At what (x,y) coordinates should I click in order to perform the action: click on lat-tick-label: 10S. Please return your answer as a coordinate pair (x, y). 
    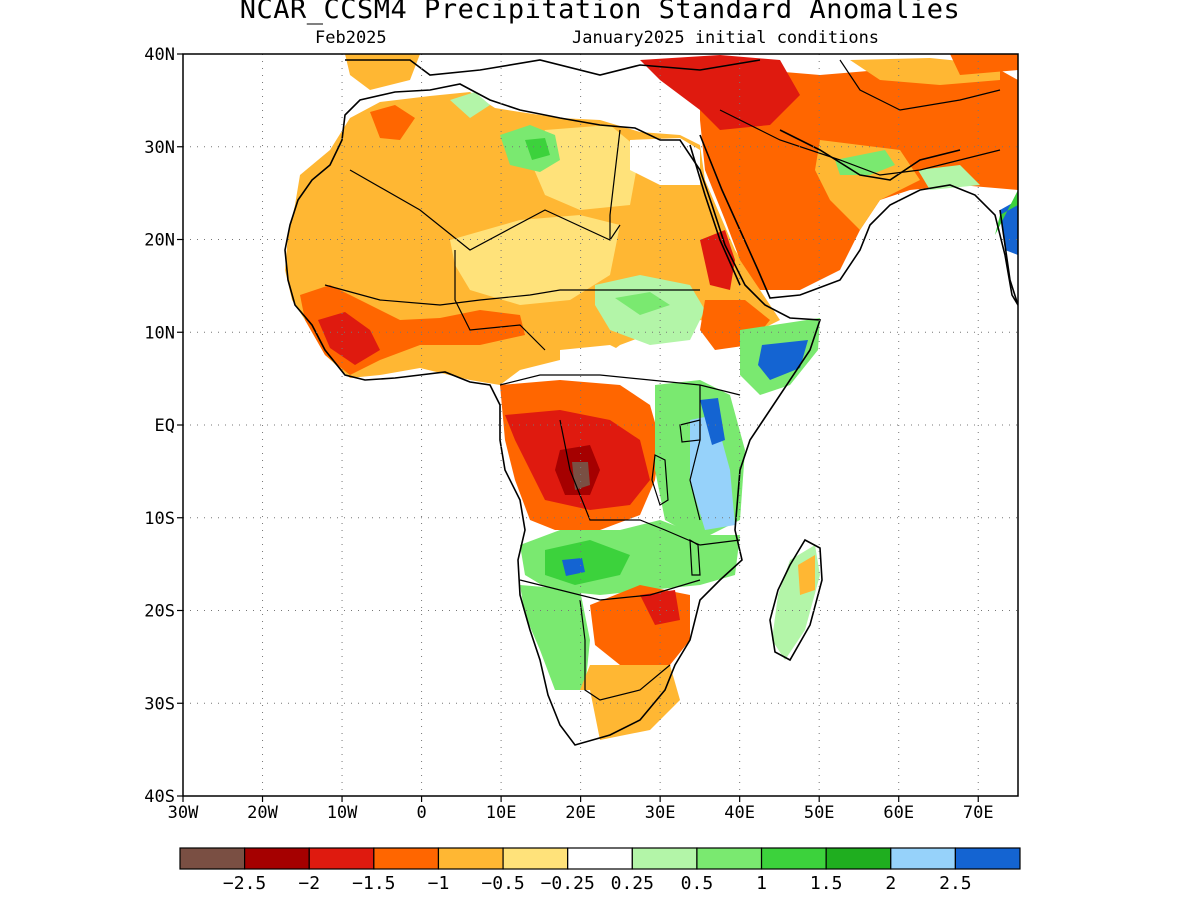
    Looking at the image, I should click on (159, 519).